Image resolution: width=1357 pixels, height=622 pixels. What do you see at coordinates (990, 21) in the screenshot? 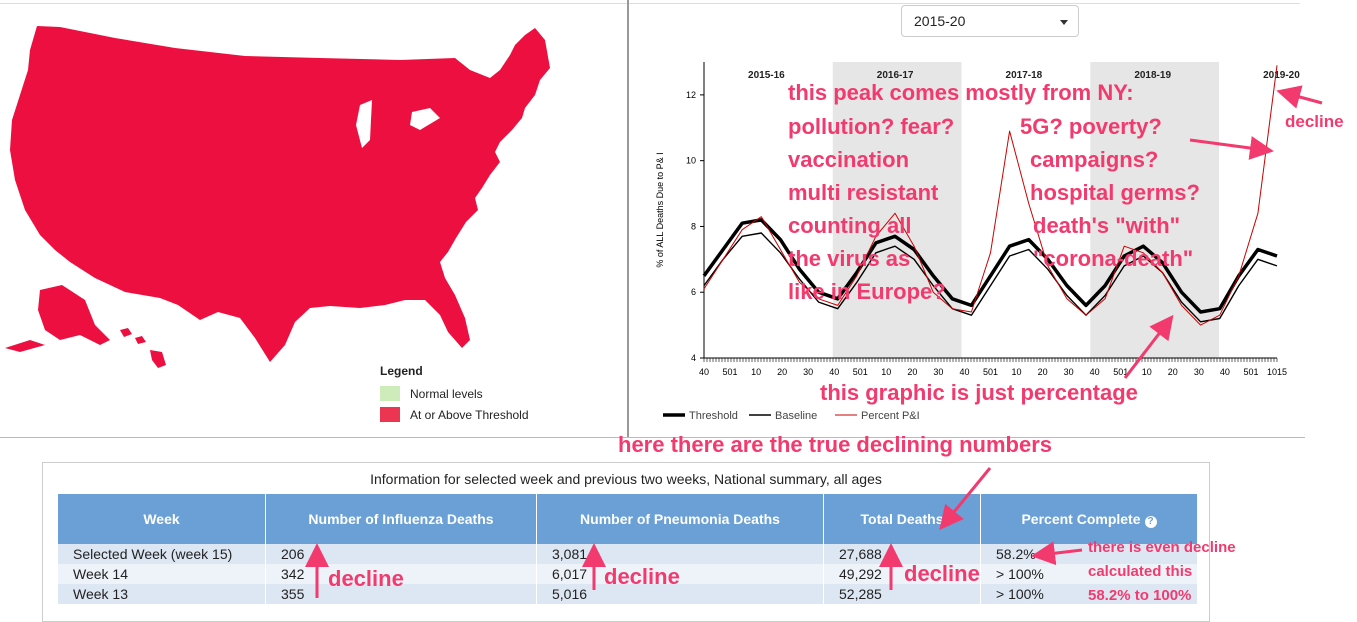
I see `season-select: 2015-20` at bounding box center [990, 21].